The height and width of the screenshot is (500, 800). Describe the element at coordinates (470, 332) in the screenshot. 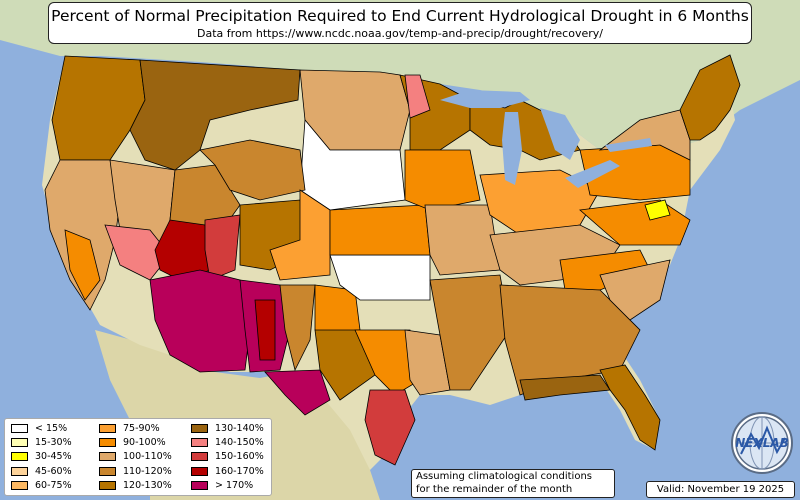

I see `region-arkansas-louisiana` at that location.